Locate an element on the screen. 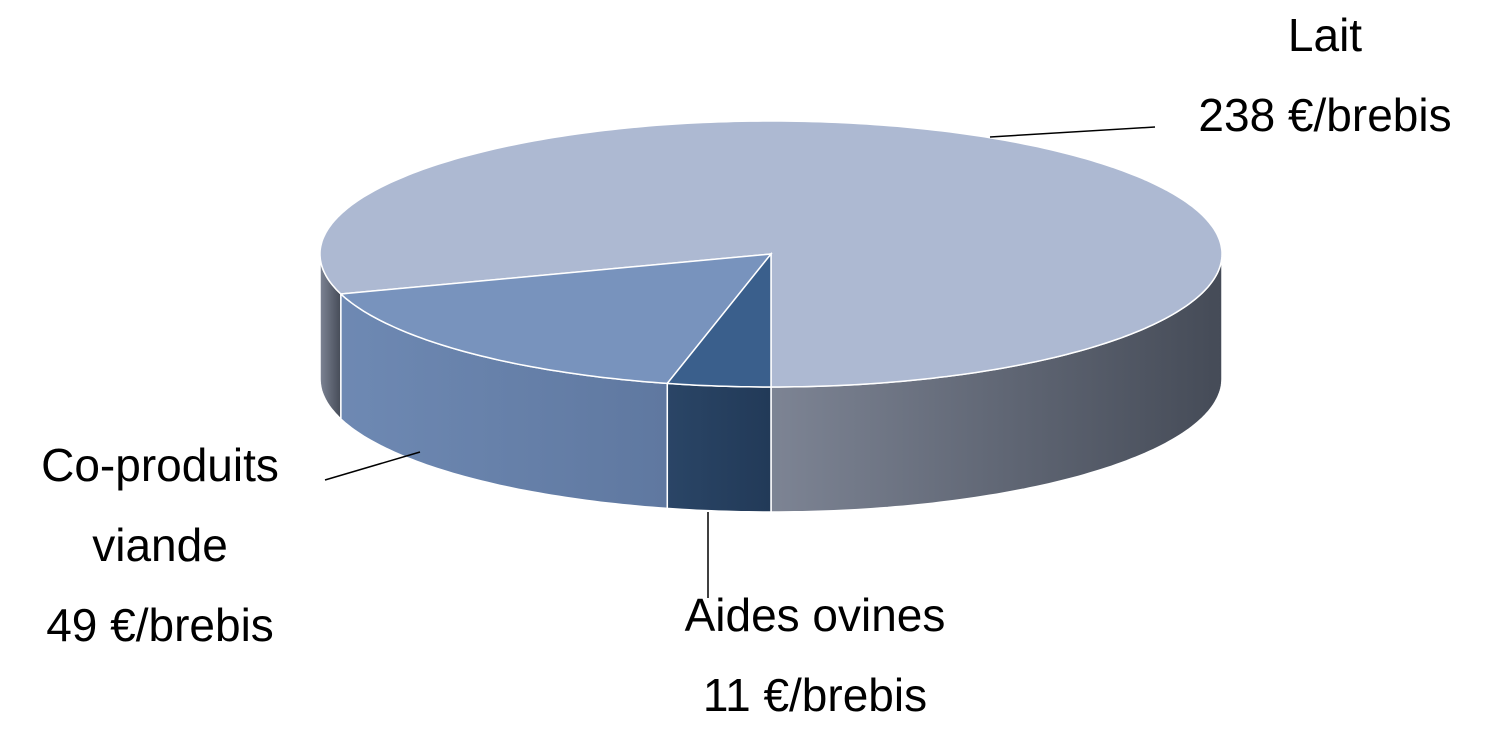 Image resolution: width=1503 pixels, height=735 pixels. value-label: 49 €/brebis is located at coordinates (160, 625).